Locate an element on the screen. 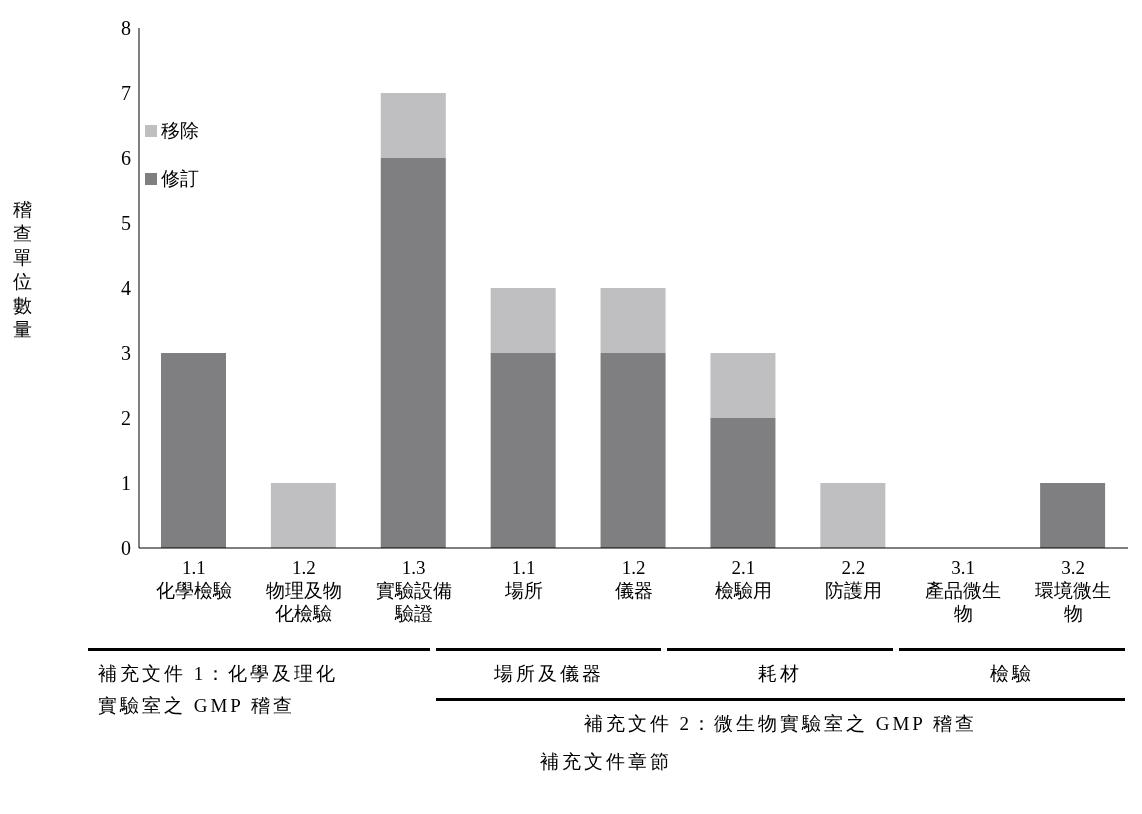 The height and width of the screenshot is (814, 1142). x-tick-label: 1.1 化學檢驗 is located at coordinates (193, 579).